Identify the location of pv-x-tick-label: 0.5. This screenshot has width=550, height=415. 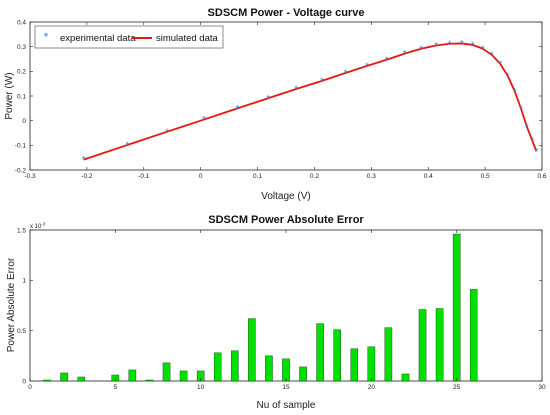
(485, 176).